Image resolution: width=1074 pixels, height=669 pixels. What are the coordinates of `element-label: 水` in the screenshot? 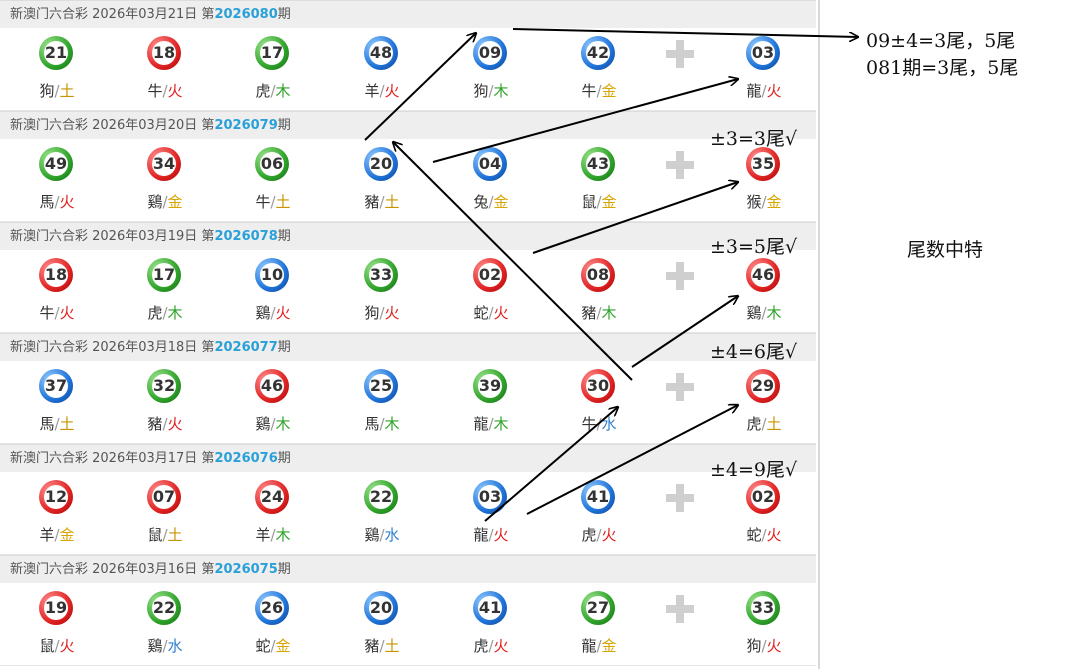 It's located at (175, 646).